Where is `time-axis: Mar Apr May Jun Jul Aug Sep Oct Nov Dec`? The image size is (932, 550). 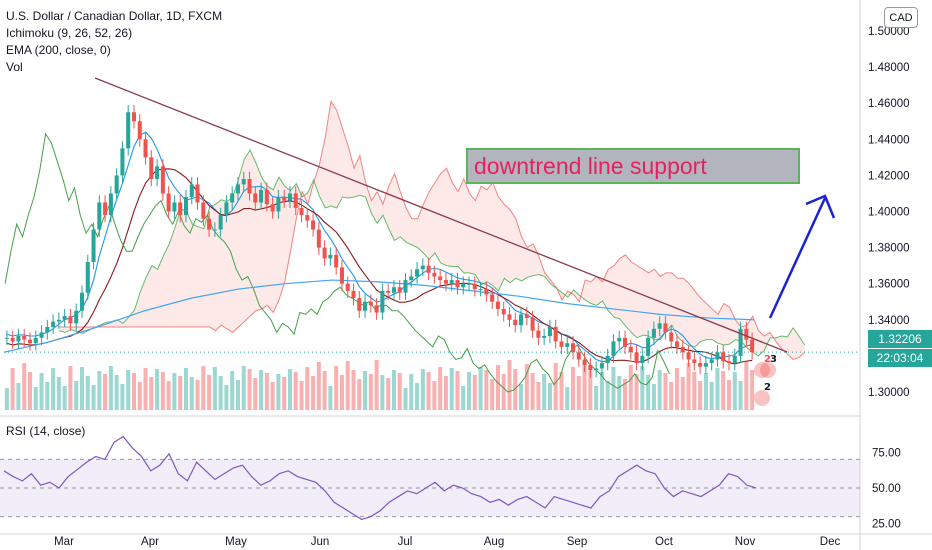 time-axis: Mar Apr May Jun Jul Aug Sep Oct Nov Dec is located at coordinates (447, 542).